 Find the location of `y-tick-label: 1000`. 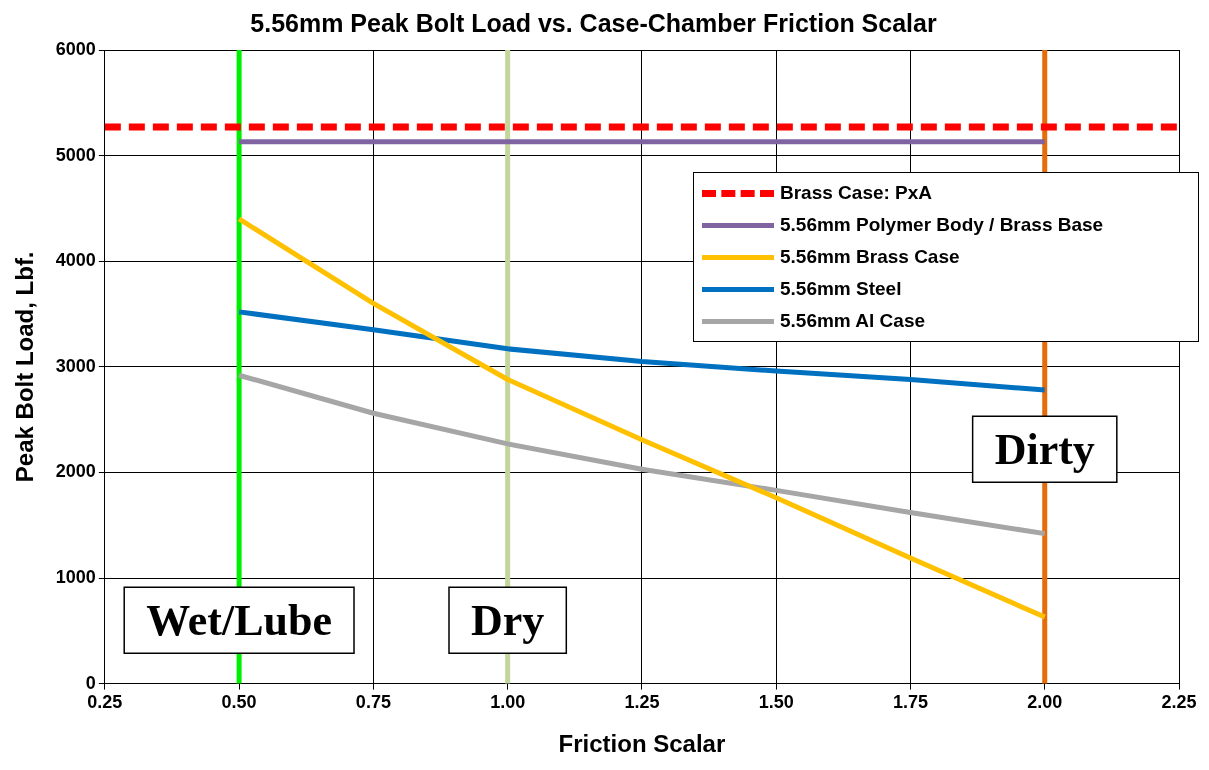

y-tick-label: 1000 is located at coordinates (75, 576).